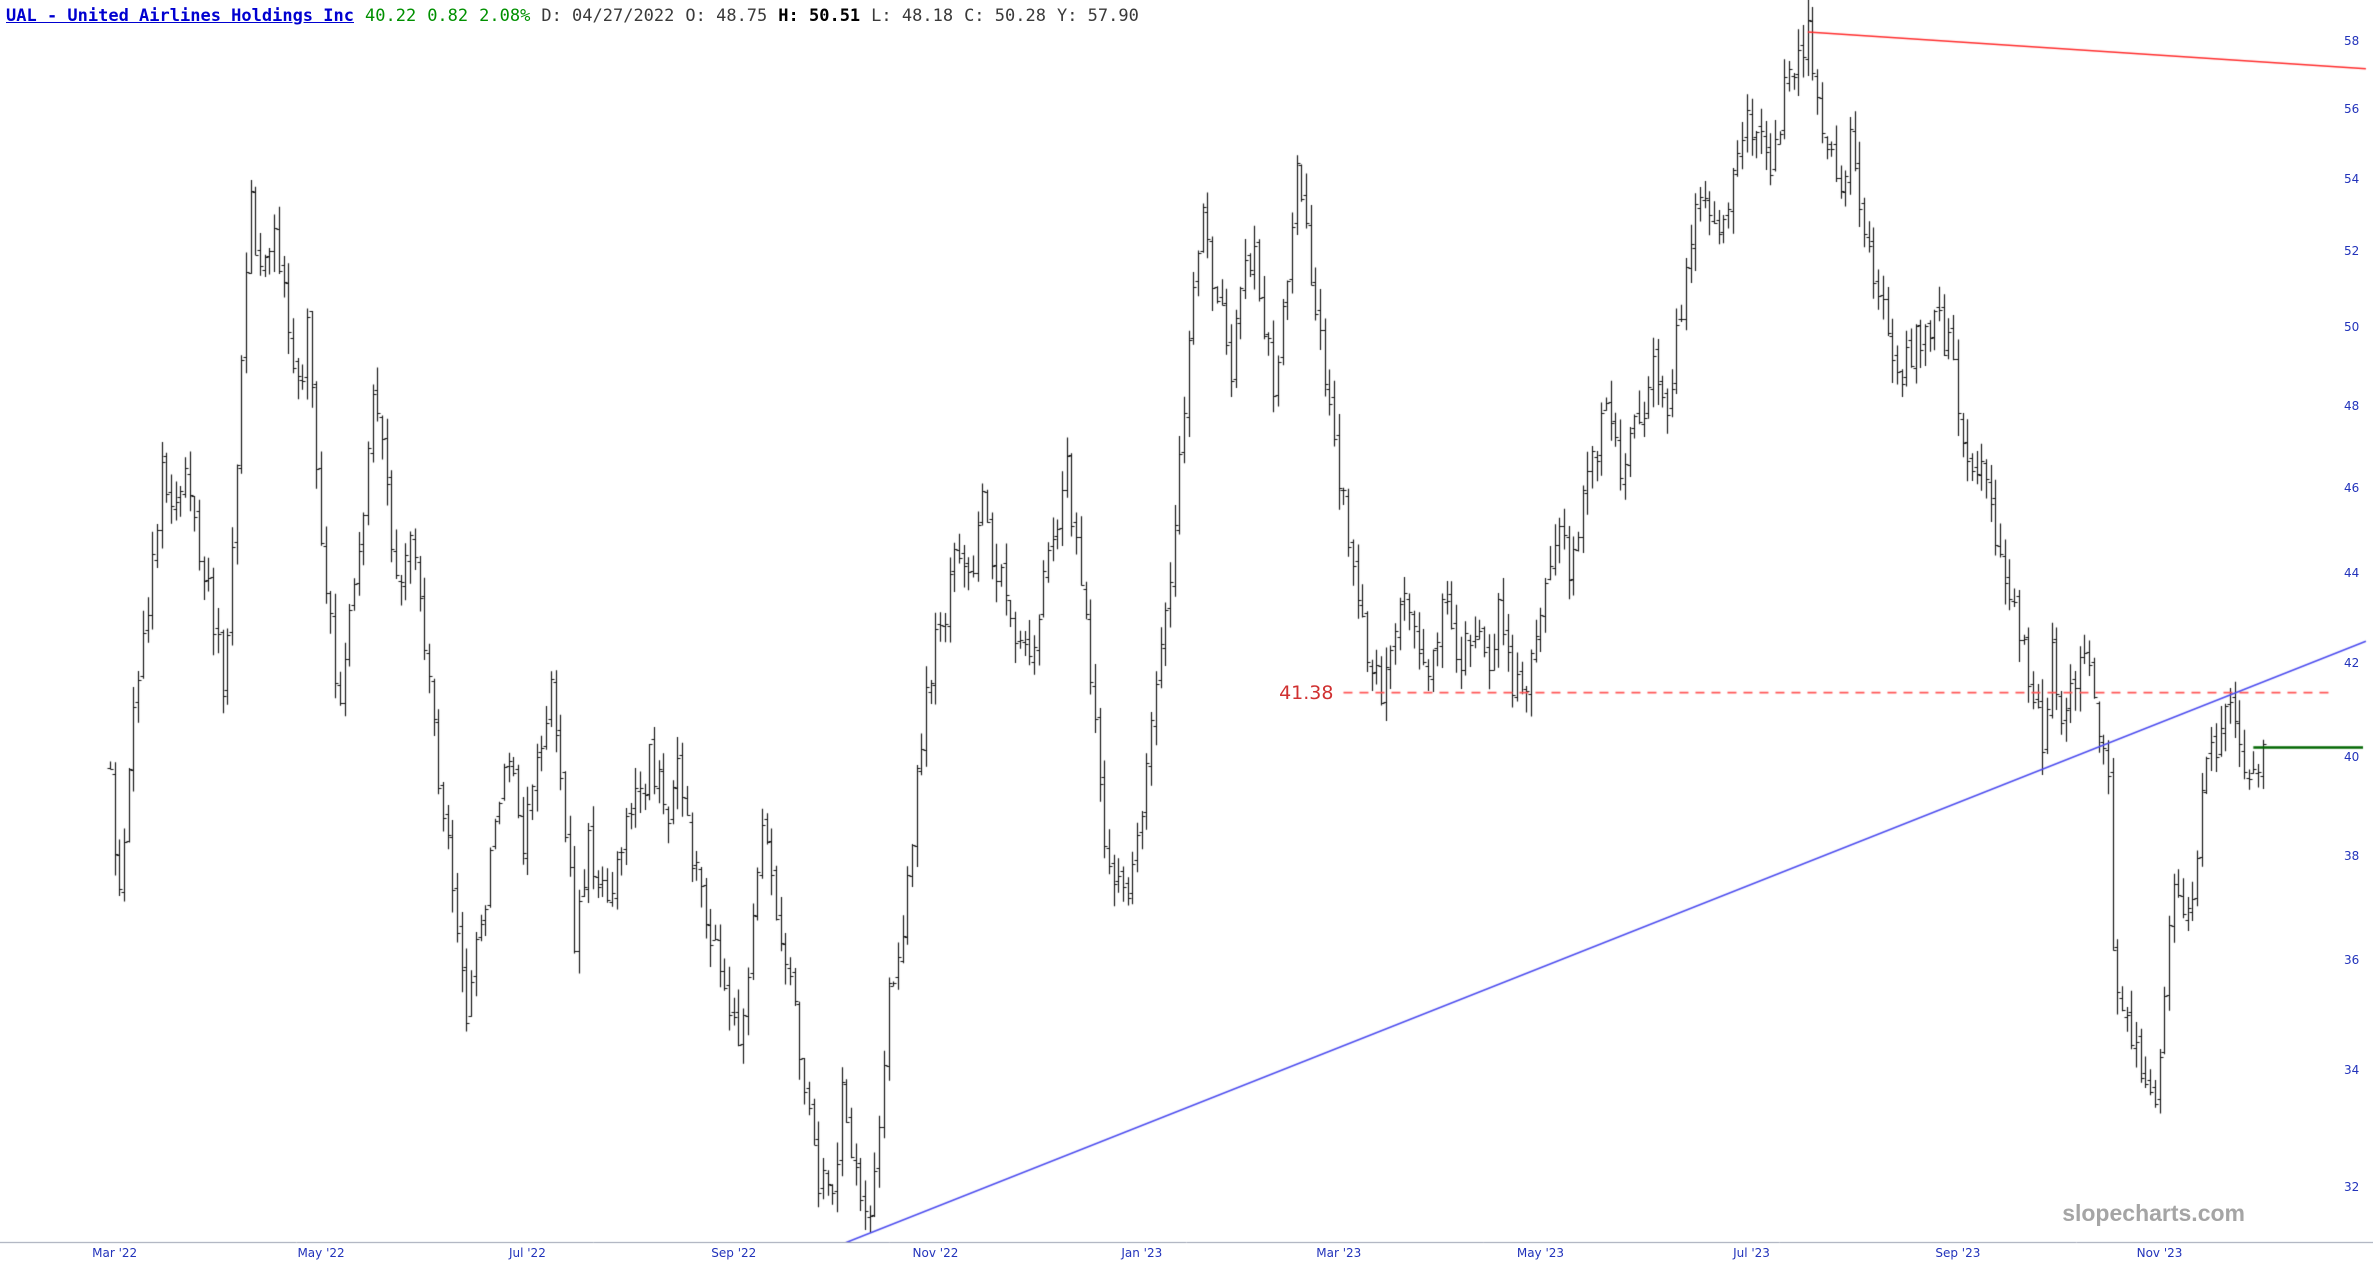 This screenshot has height=1270, width=2373. Describe the element at coordinates (726, 16) in the screenshot. I see `bar-open: O: 48.75` at that location.